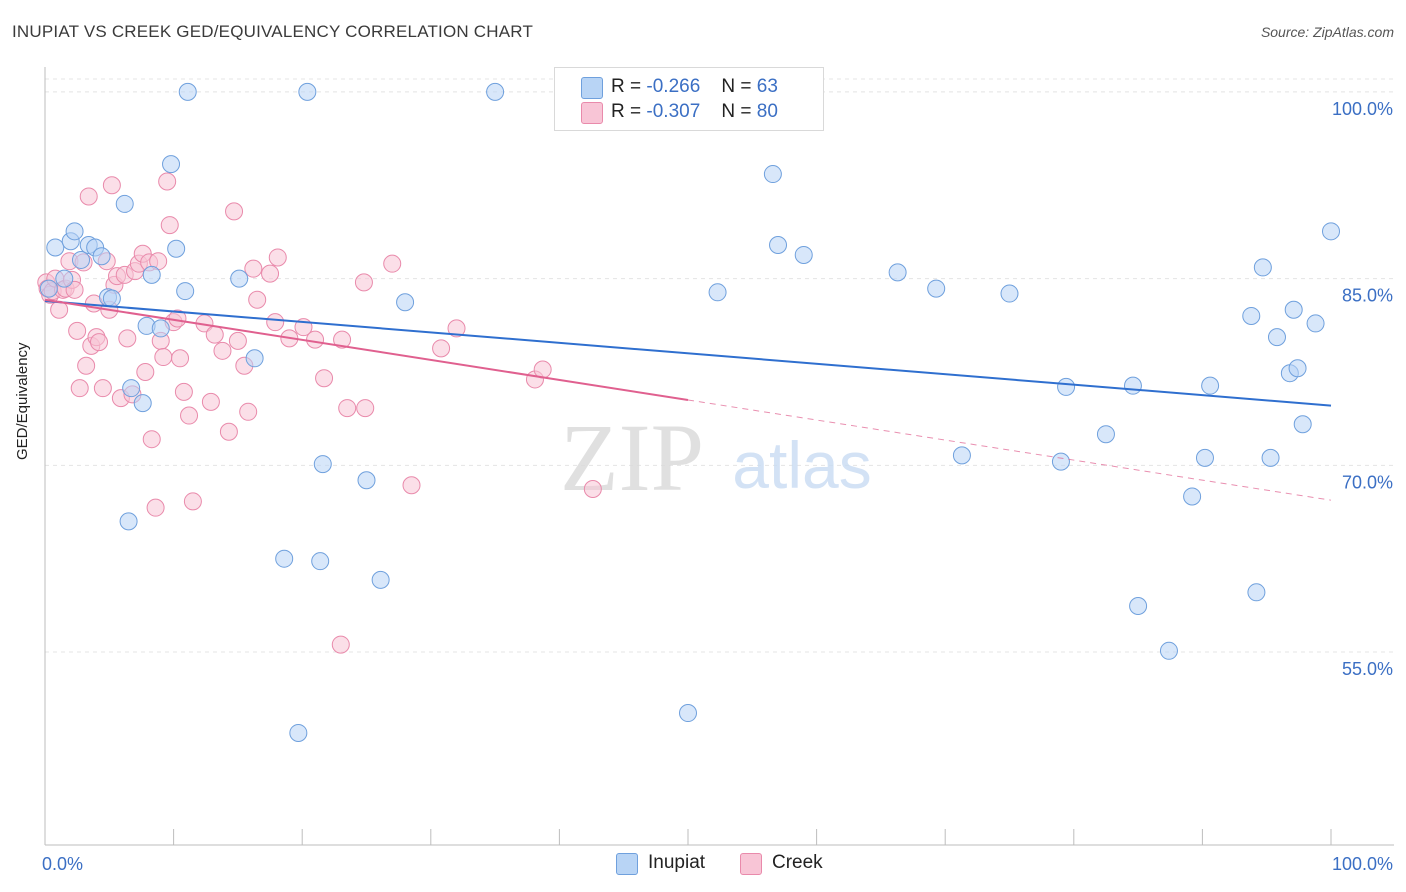  What do you see at coordinates (1327, 32) in the screenshot?
I see `source-label: Source: ZipAtlas.com` at bounding box center [1327, 32].